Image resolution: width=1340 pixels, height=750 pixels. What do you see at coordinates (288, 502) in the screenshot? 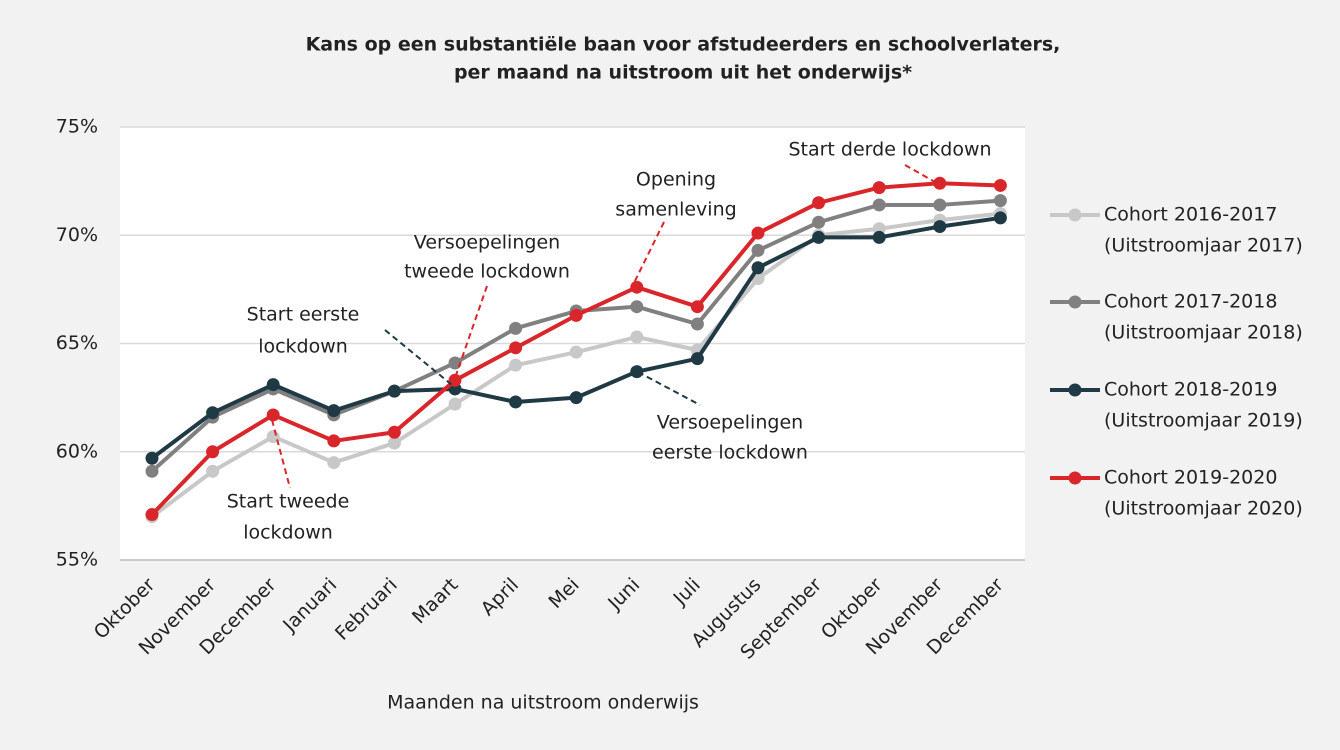
I see `annotation-text: Start tweede` at bounding box center [288, 502].